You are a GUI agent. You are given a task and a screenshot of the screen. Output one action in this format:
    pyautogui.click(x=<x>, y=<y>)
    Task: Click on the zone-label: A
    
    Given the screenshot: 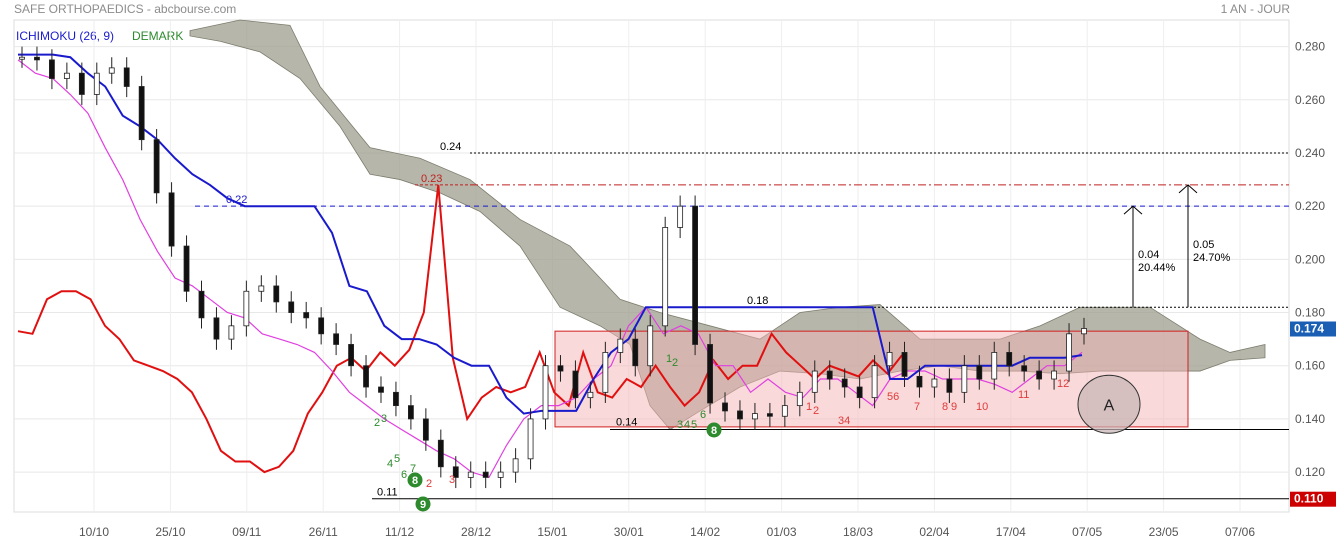 What is the action you would take?
    pyautogui.click(x=1109, y=405)
    